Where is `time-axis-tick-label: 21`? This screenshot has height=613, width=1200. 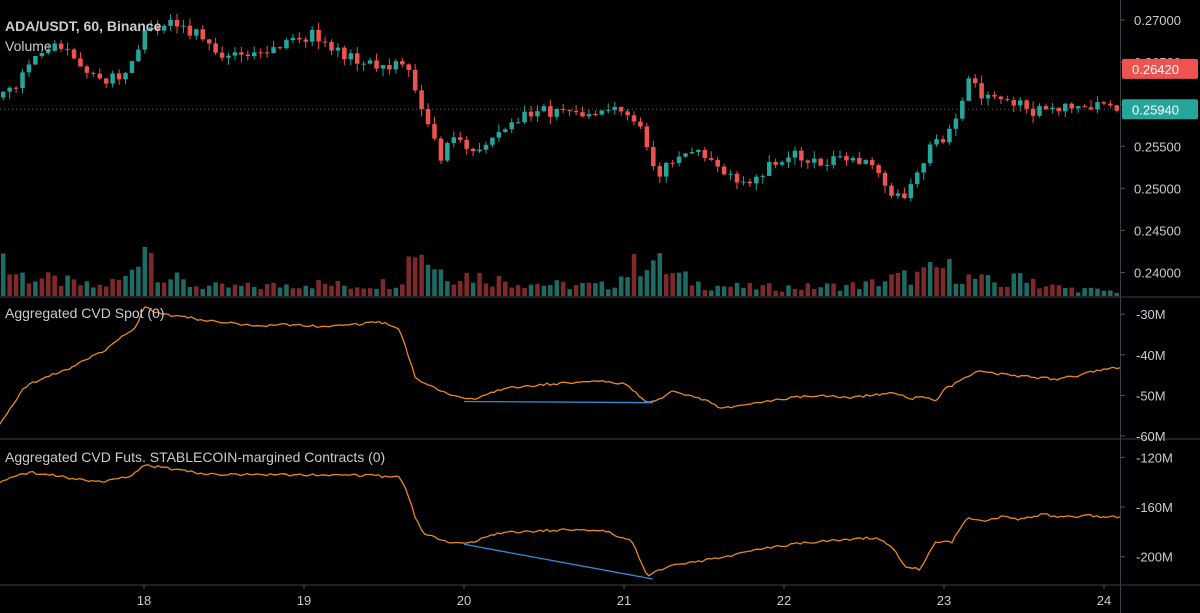
time-axis-tick-label: 21 is located at coordinates (624, 600).